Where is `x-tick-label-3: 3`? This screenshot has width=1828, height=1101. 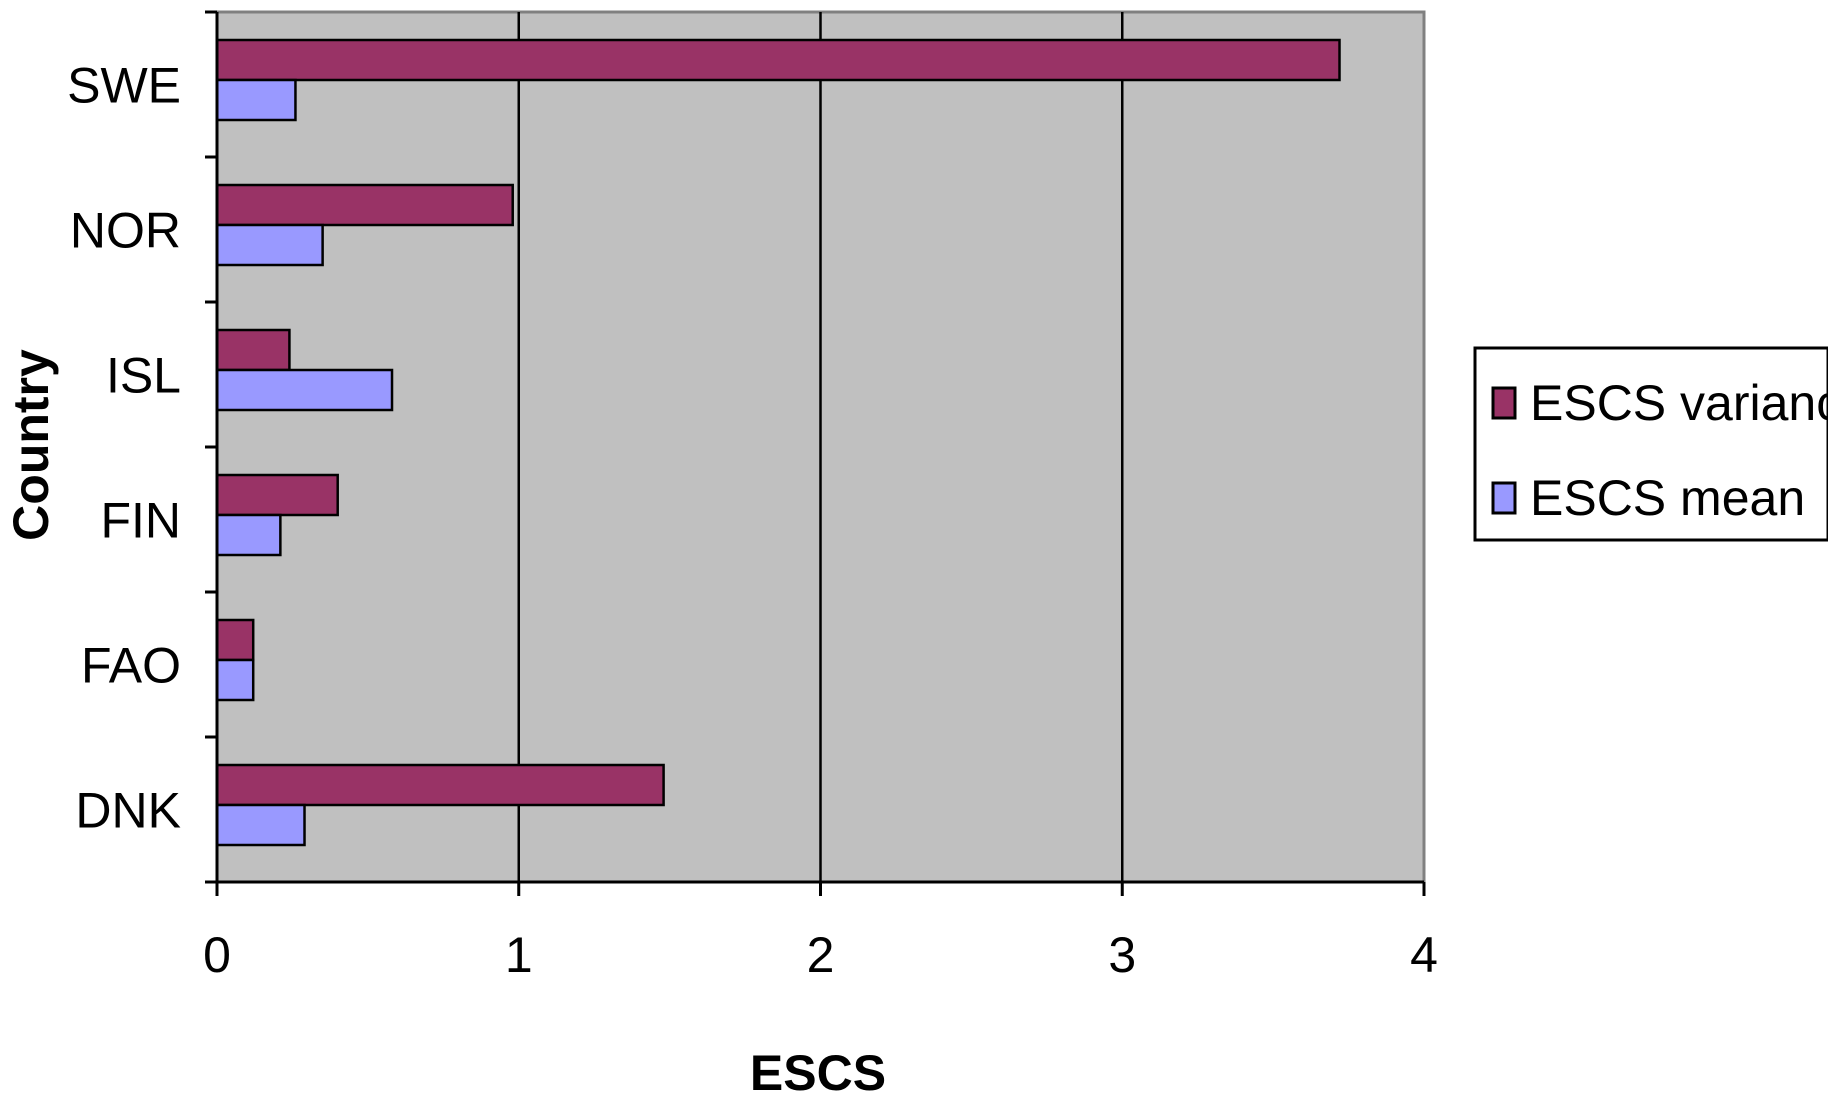 x-tick-label-3: 3 is located at coordinates (1122, 955).